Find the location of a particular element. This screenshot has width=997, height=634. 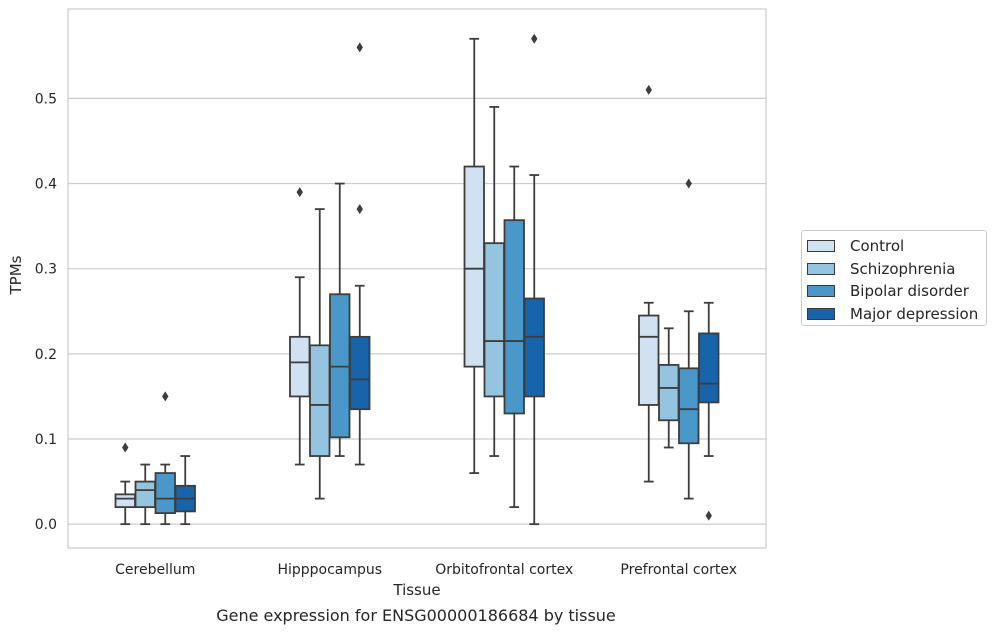

legend-label: Bipolar disorder is located at coordinates (909, 291).